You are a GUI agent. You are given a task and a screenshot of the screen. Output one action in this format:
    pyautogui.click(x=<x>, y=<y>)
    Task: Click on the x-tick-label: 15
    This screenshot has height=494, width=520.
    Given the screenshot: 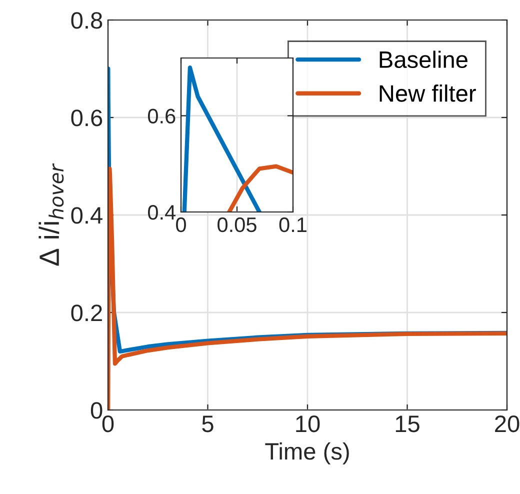 What is the action you would take?
    pyautogui.click(x=408, y=424)
    